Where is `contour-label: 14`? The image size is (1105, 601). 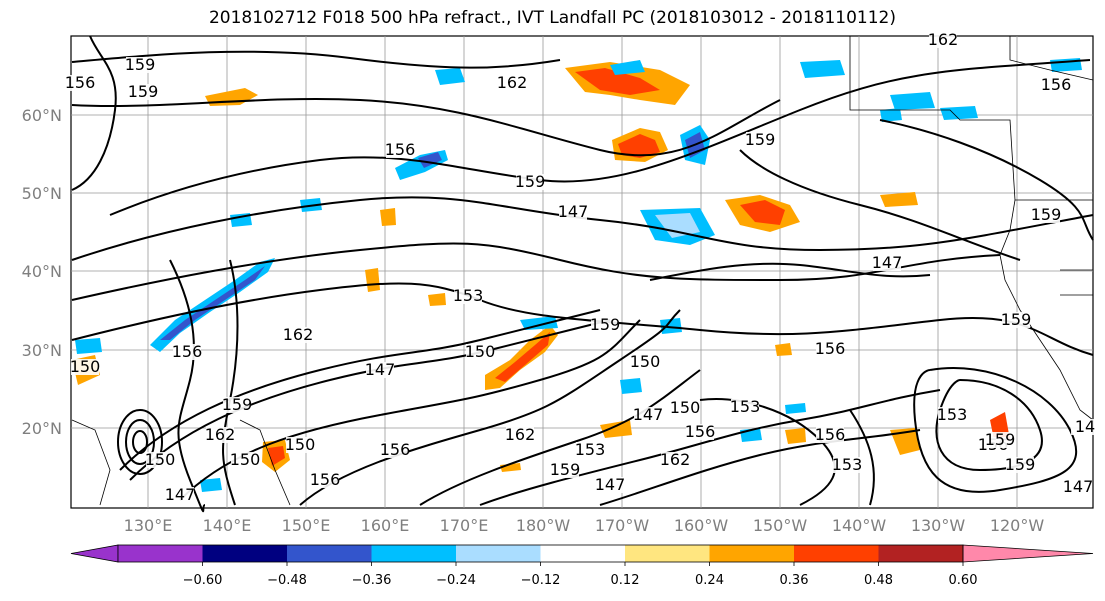
contour-label: 14 is located at coordinates (1085, 426).